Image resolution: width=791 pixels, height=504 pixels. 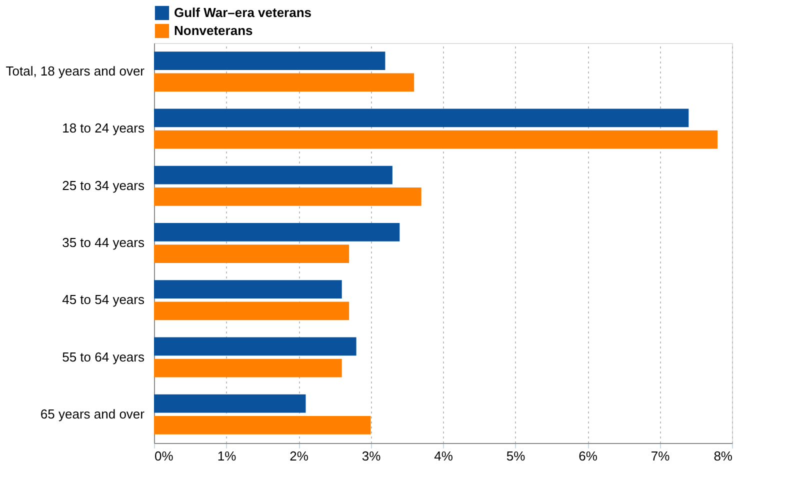 What do you see at coordinates (76, 71) in the screenshot?
I see `y-tick-label: Total, 18 years and over` at bounding box center [76, 71].